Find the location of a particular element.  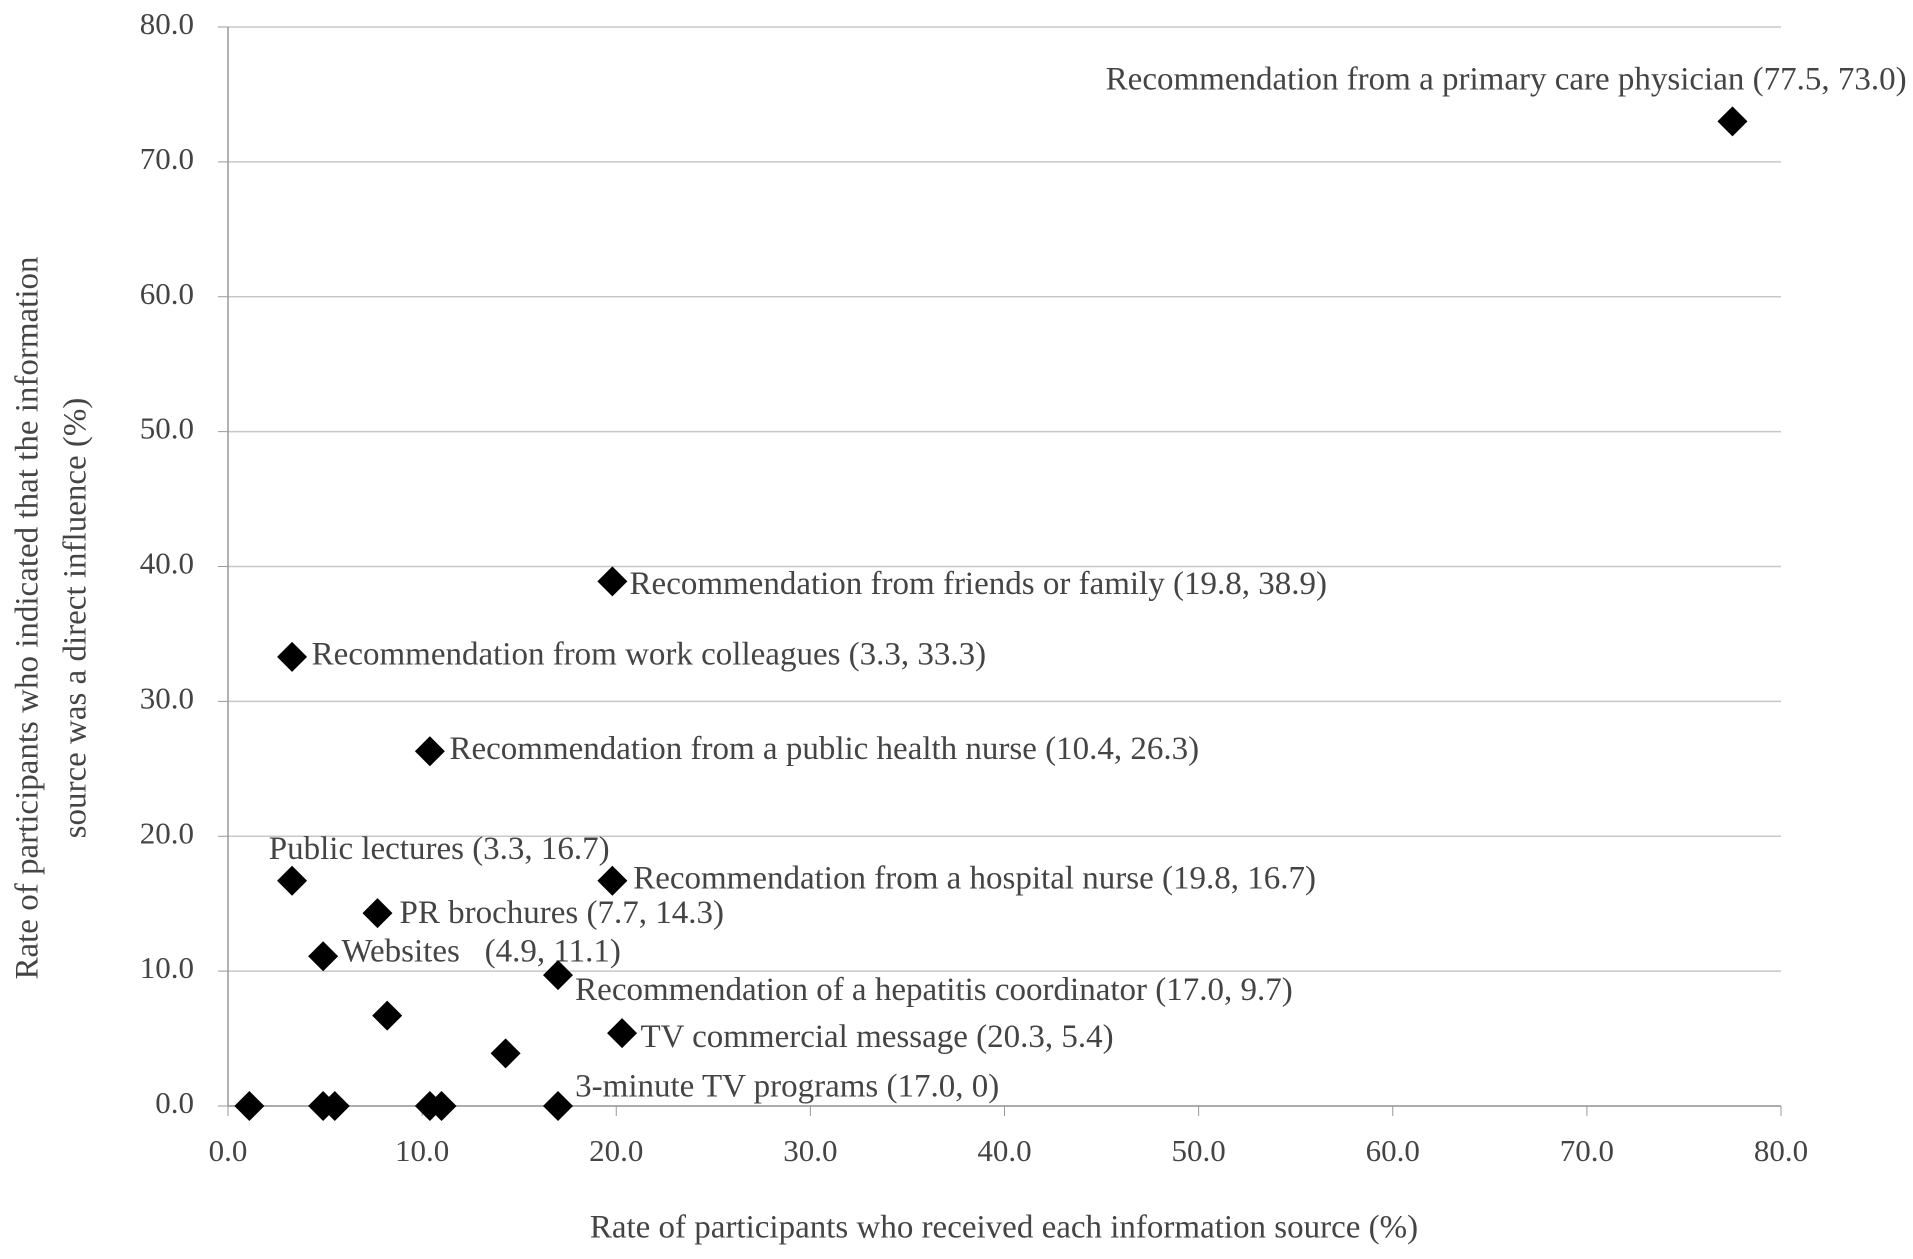

y-tick-label: 40.0 is located at coordinates (167, 563).